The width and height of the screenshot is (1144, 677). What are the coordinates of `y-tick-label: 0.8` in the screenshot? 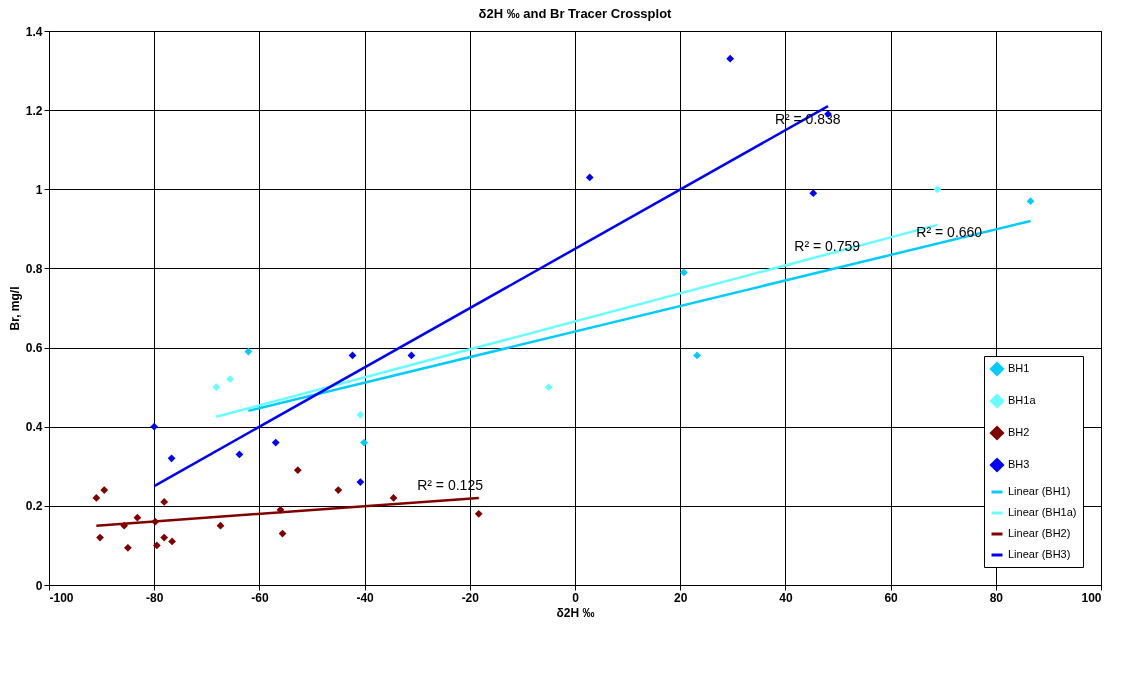 It's located at (34, 268).